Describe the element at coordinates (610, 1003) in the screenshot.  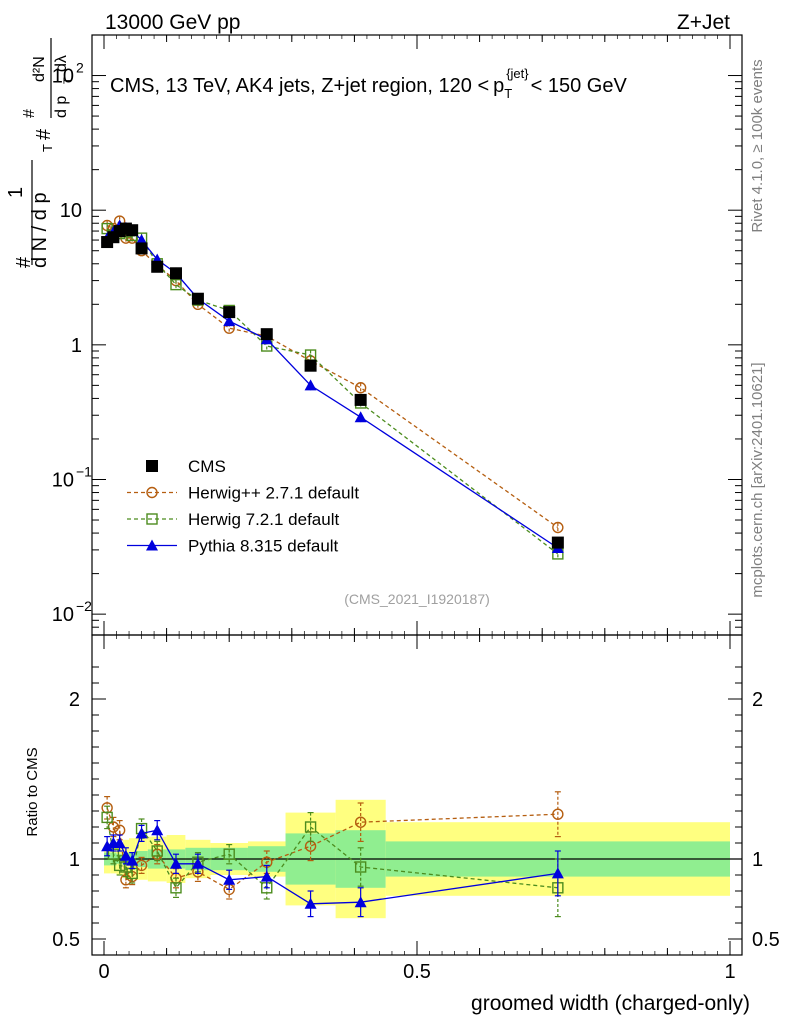
I see `x-axis-label: groomed width (charged-only)` at that location.